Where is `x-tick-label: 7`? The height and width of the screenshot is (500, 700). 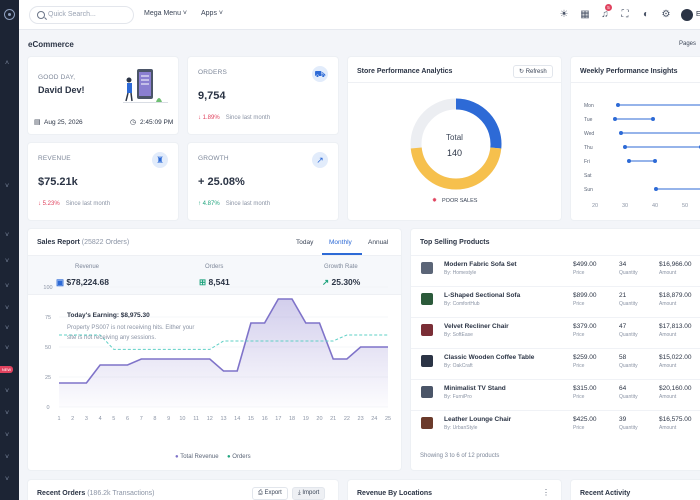 x-tick-label: 7 is located at coordinates (141, 419).